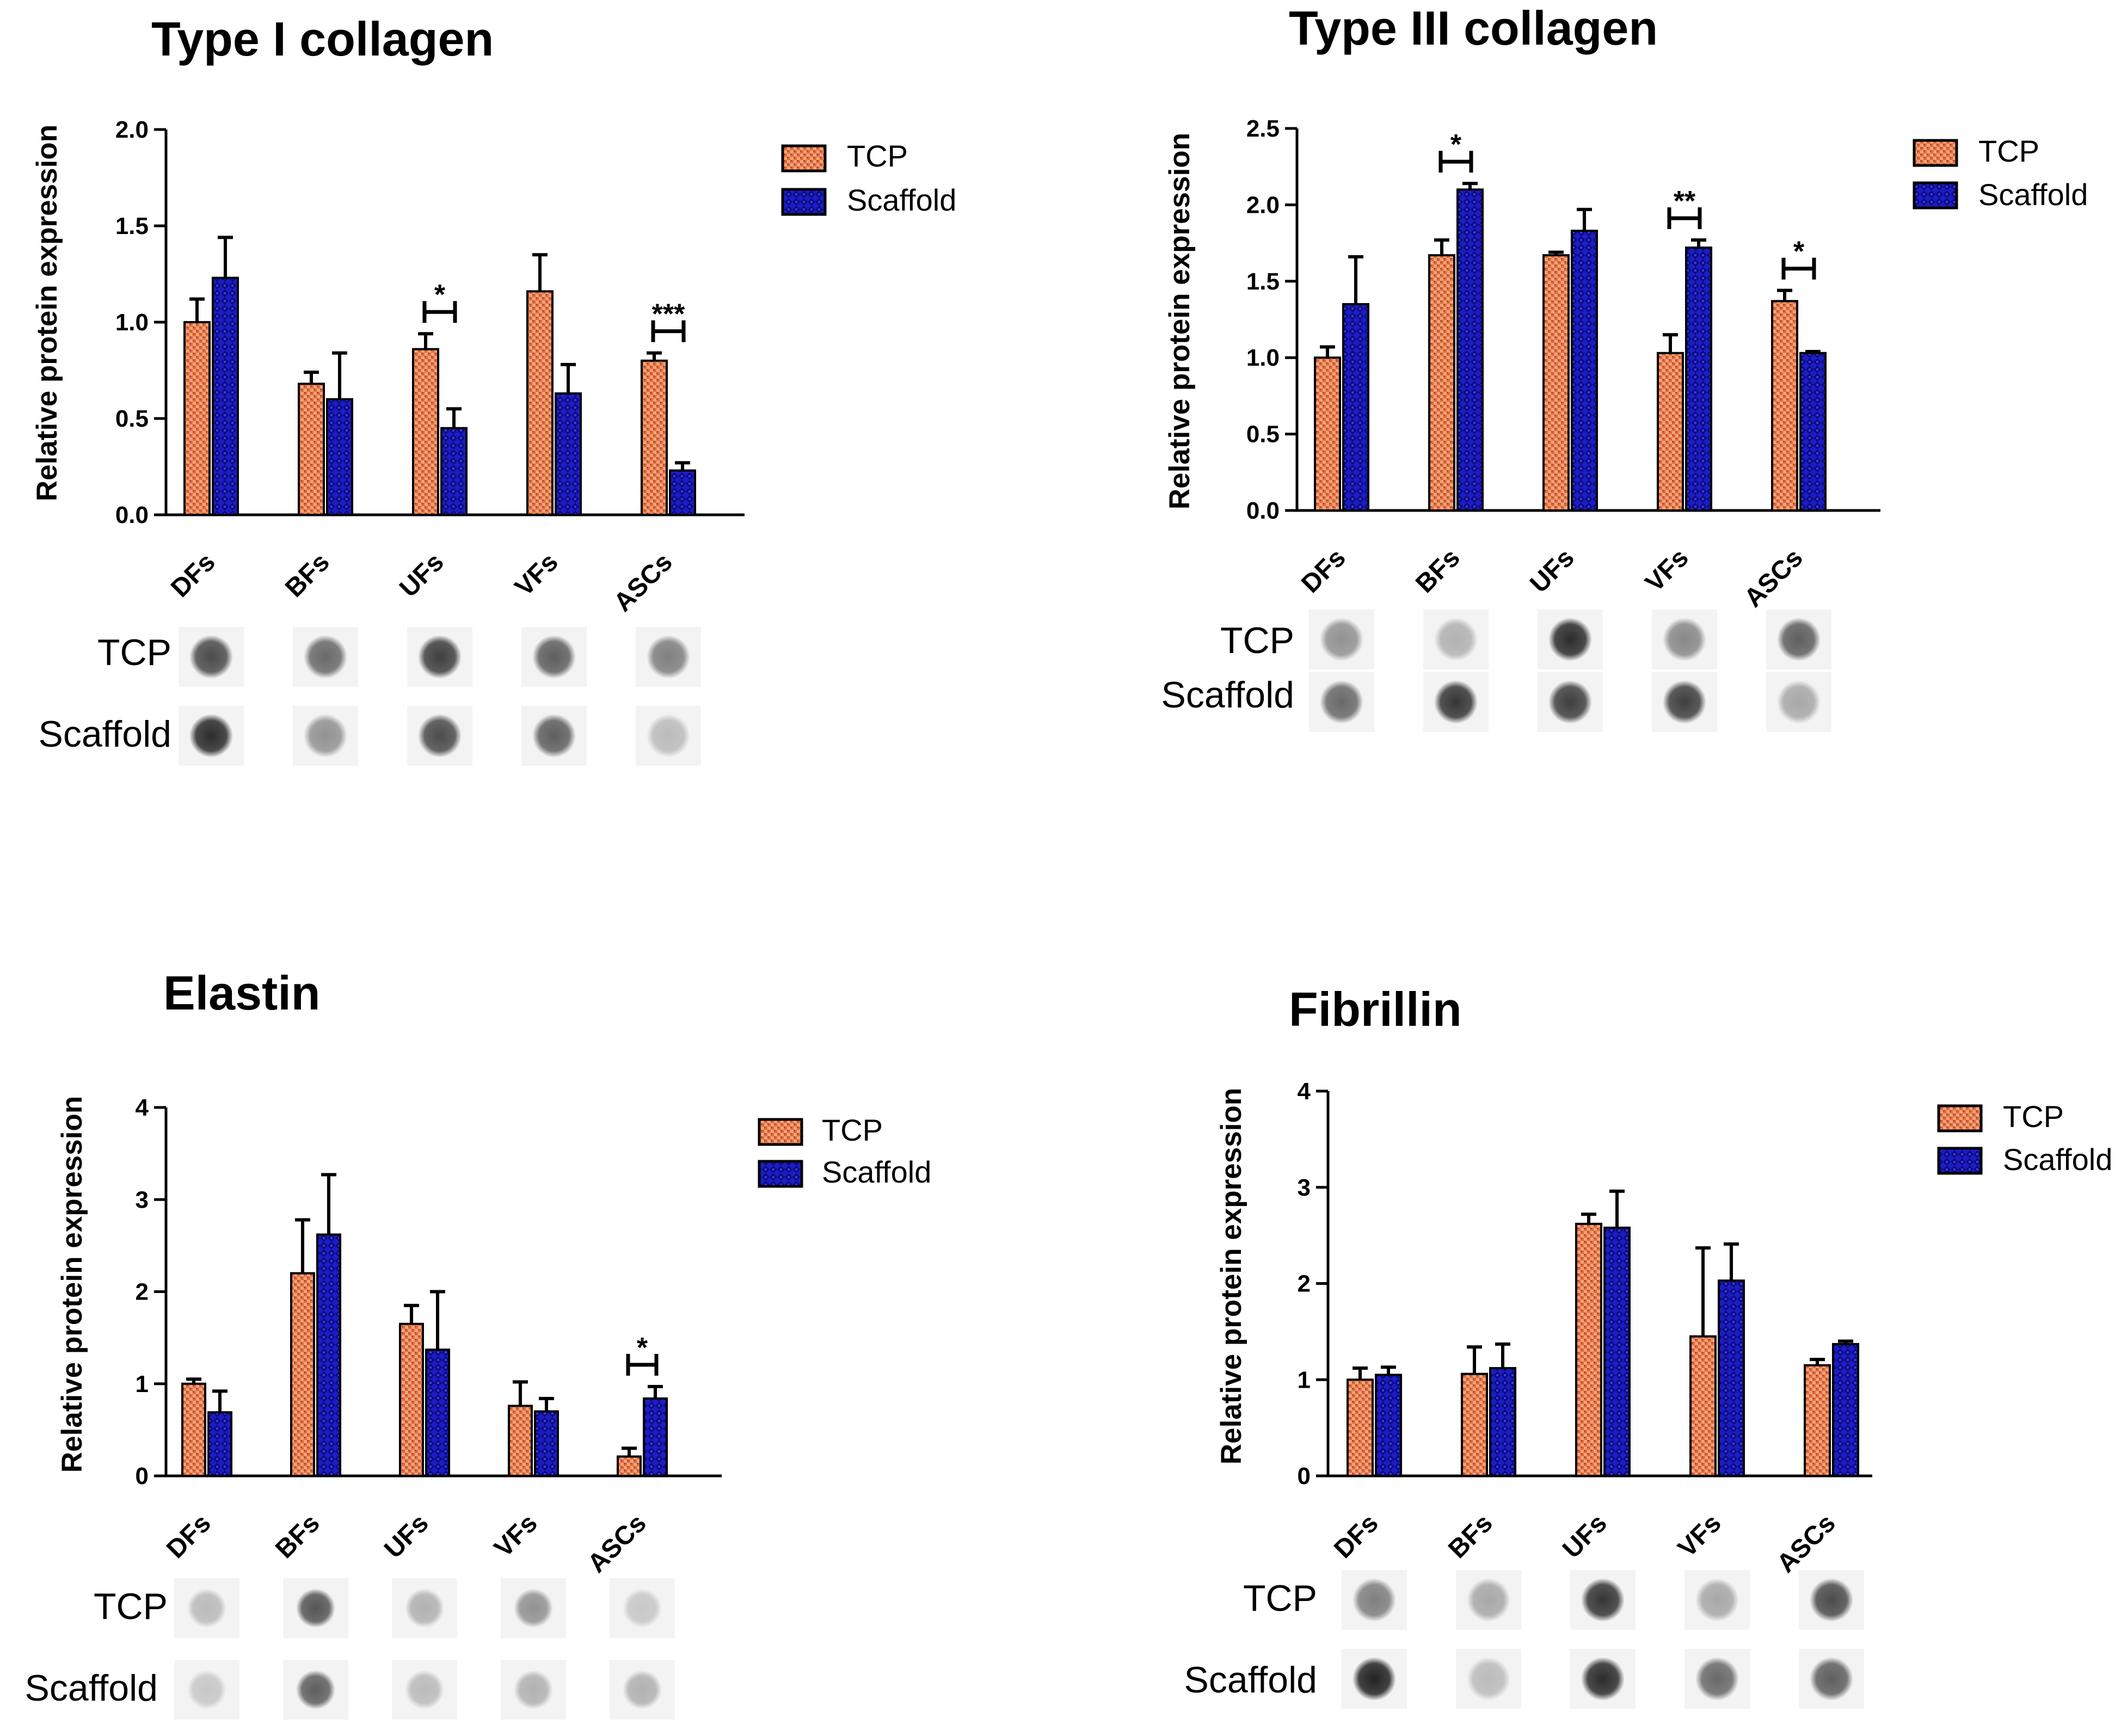 The height and width of the screenshot is (1736, 2121). What do you see at coordinates (1806, 1543) in the screenshot?
I see `x-tick-label: ASCs` at bounding box center [1806, 1543].